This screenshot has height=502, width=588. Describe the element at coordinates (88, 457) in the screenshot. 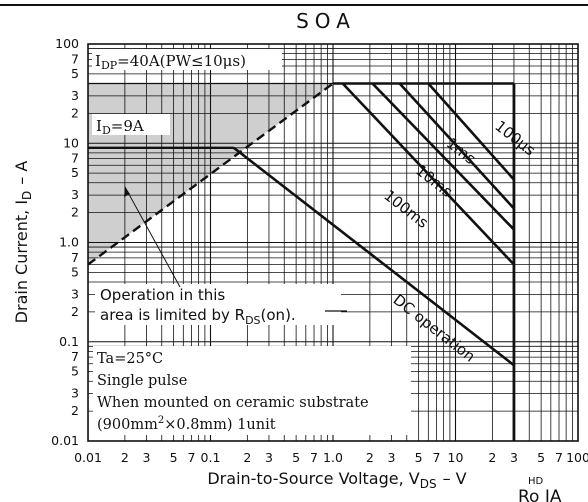

I see `x-tick-label: 0.01` at that location.